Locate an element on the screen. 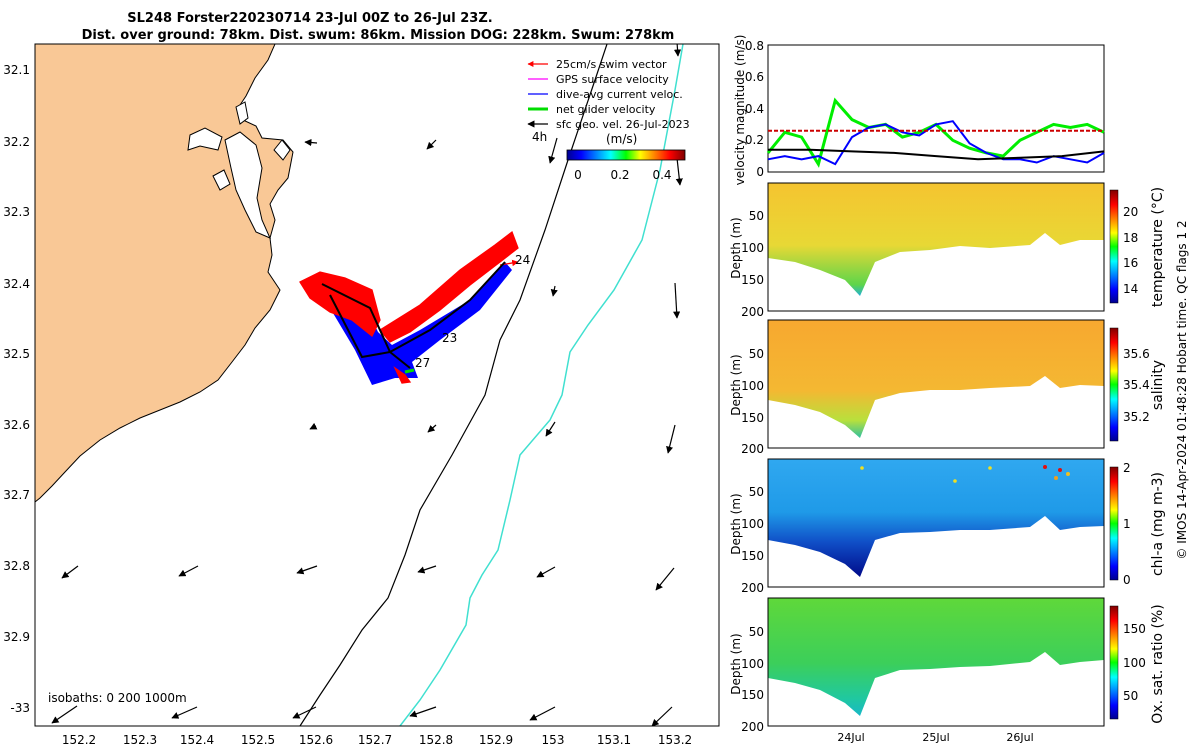 This screenshot has width=1200, height=750. velocity-yticks: 0 0.2 0.4 0.6 0.8 is located at coordinates (754, 109).